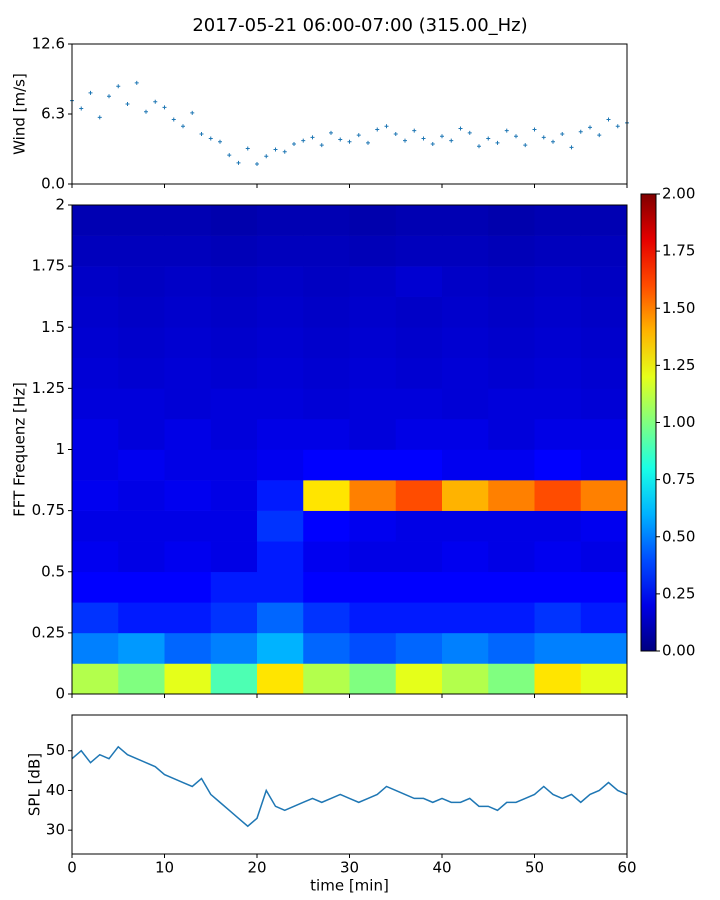 The width and height of the screenshot is (720, 900). What do you see at coordinates (60, 449) in the screenshot?
I see `y-tick-label: 1` at bounding box center [60, 449].